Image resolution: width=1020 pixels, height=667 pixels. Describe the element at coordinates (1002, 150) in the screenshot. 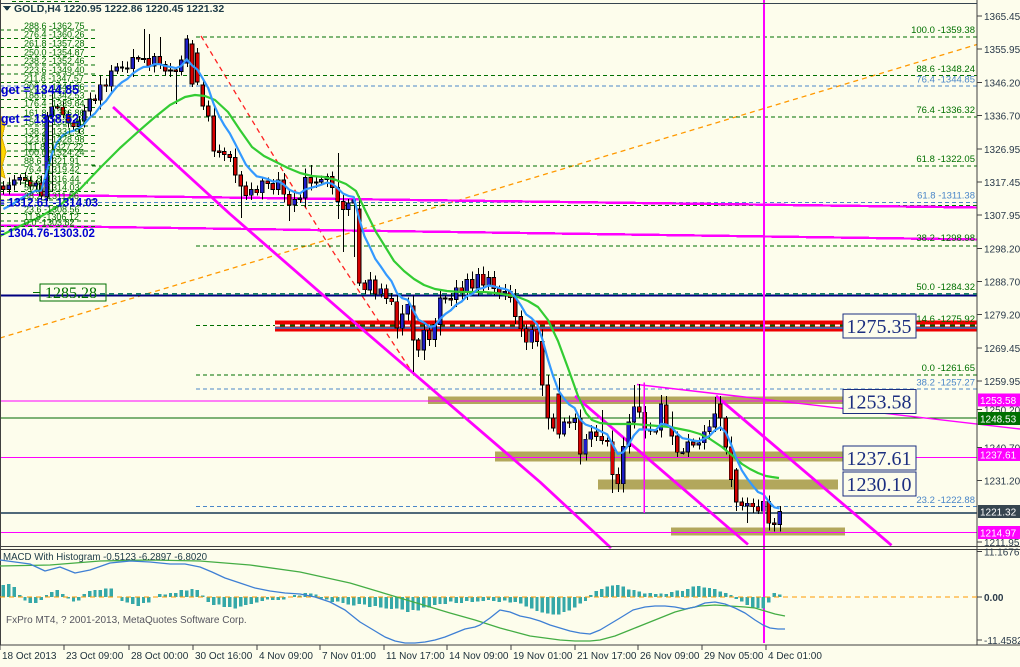

I see `svg-text: 1326.95` at that location.